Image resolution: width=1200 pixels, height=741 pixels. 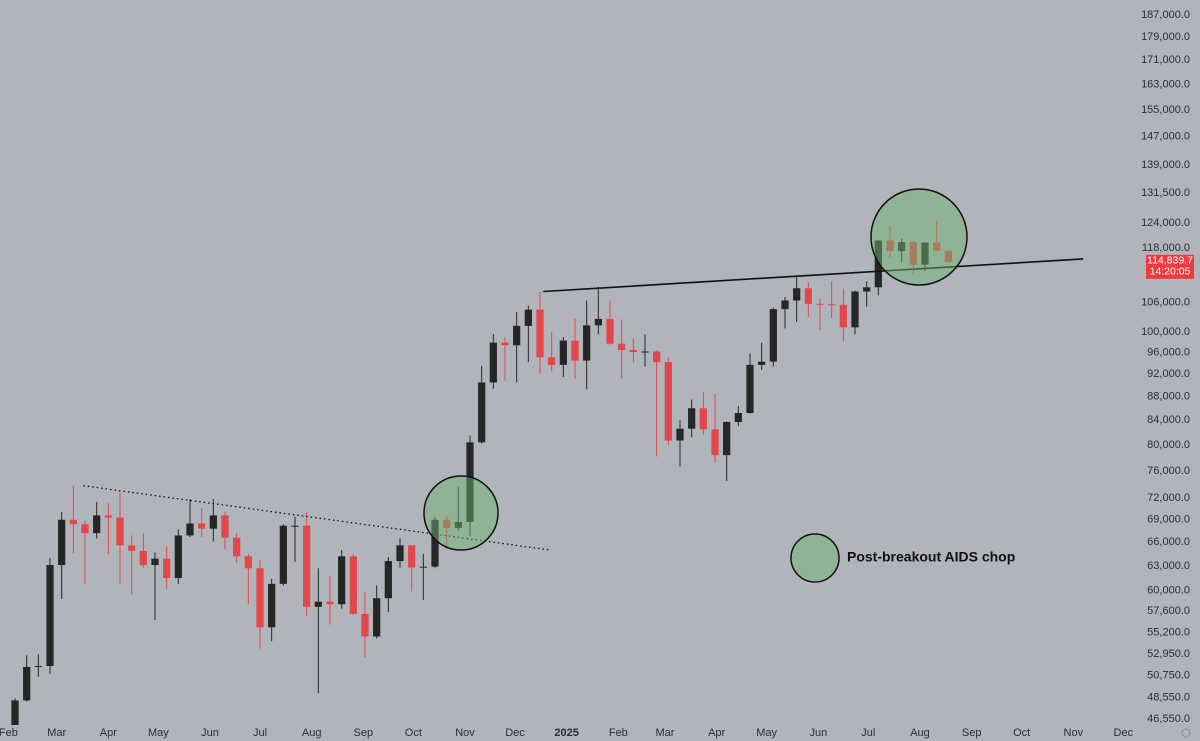 I want to click on legend-circle, so click(x=815, y=558).